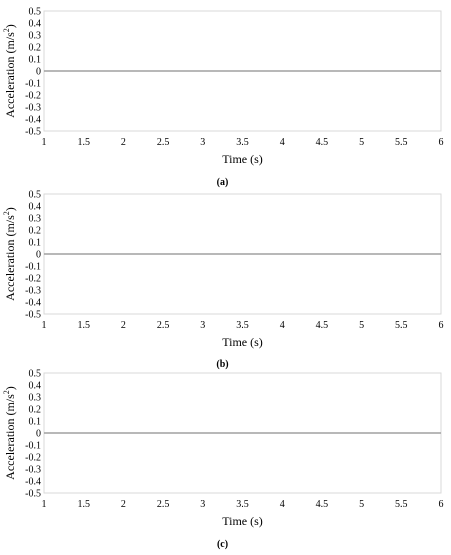 The width and height of the screenshot is (451, 555). Describe the element at coordinates (222, 364) in the screenshot. I see `panel-caption: (b)` at that location.